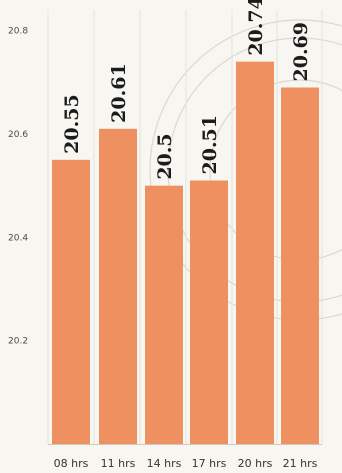  What do you see at coordinates (71, 302) in the screenshot?
I see `bar-08-hrs` at bounding box center [71, 302].